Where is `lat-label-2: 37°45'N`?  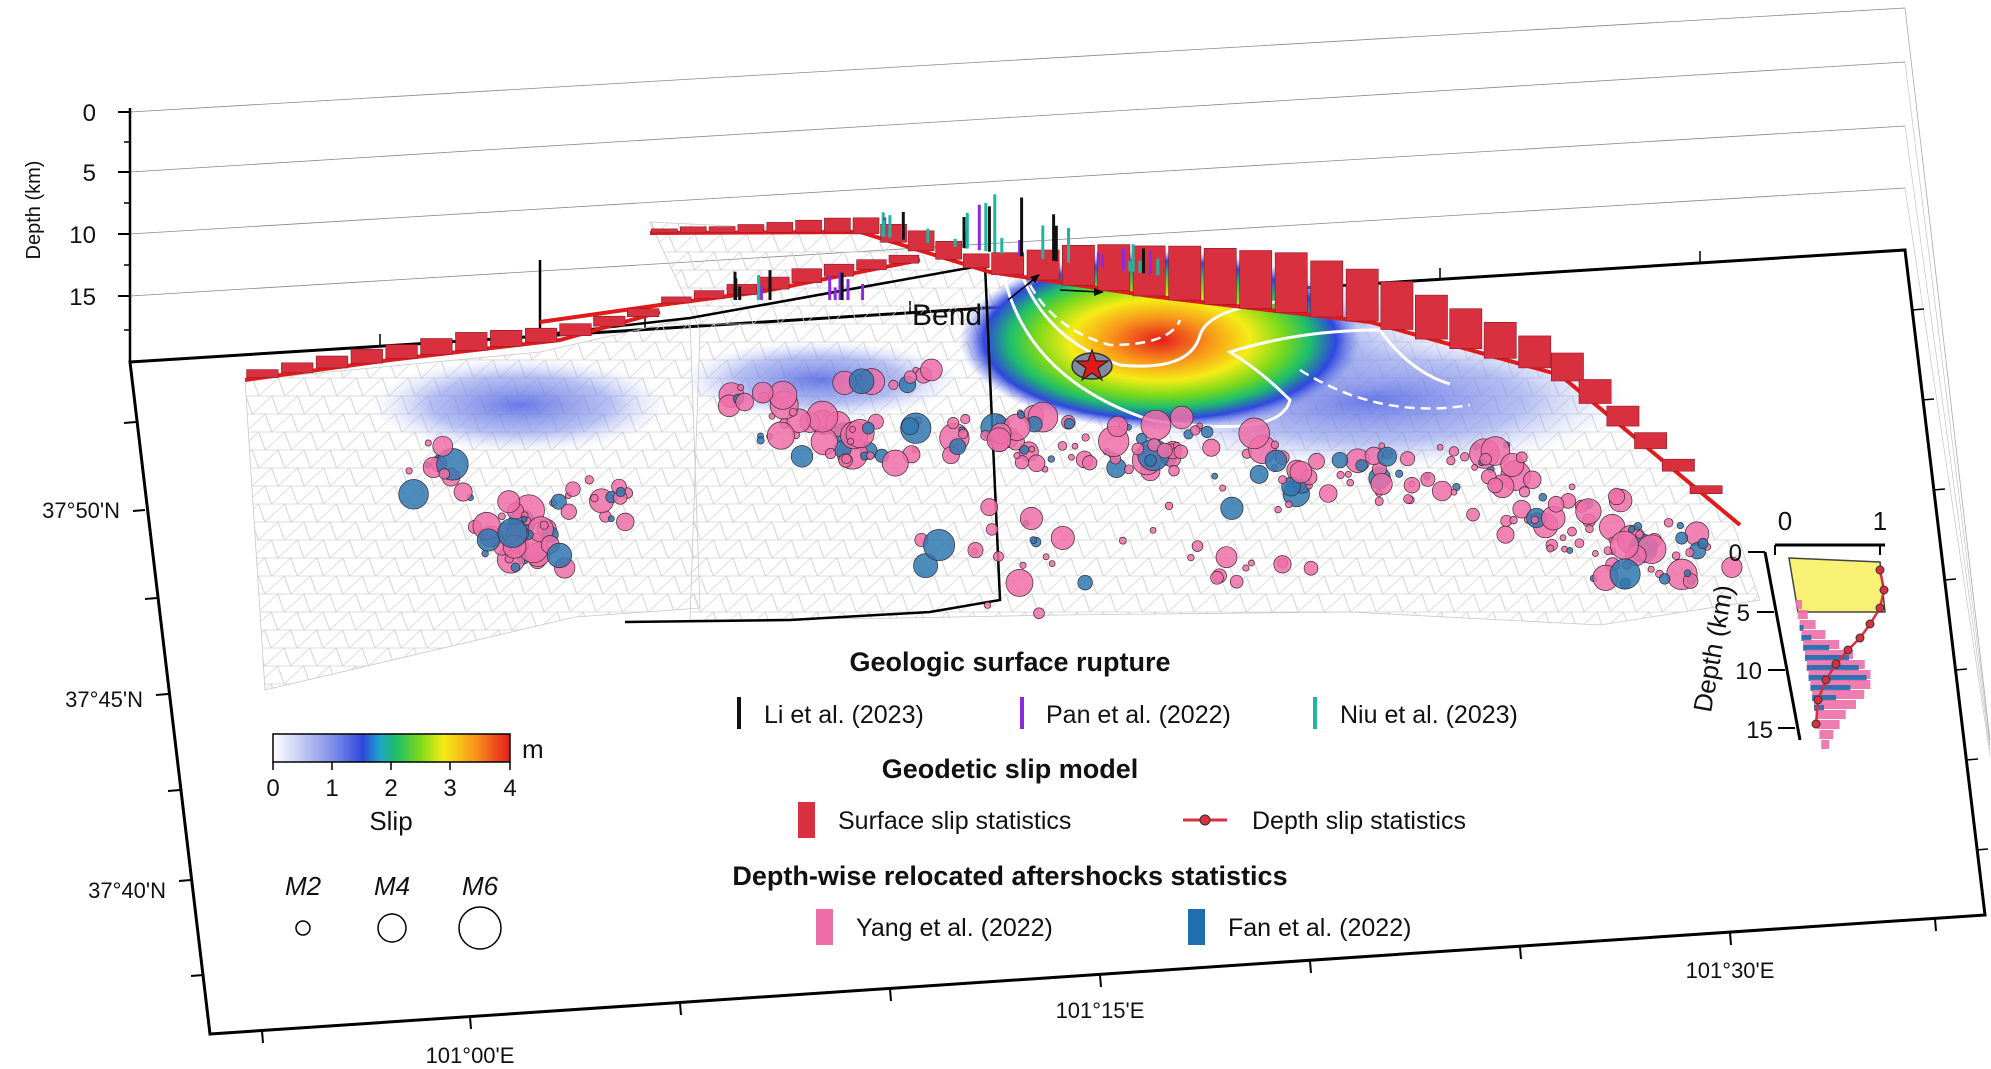 lat-label-2: 37°45'N is located at coordinates (104, 699).